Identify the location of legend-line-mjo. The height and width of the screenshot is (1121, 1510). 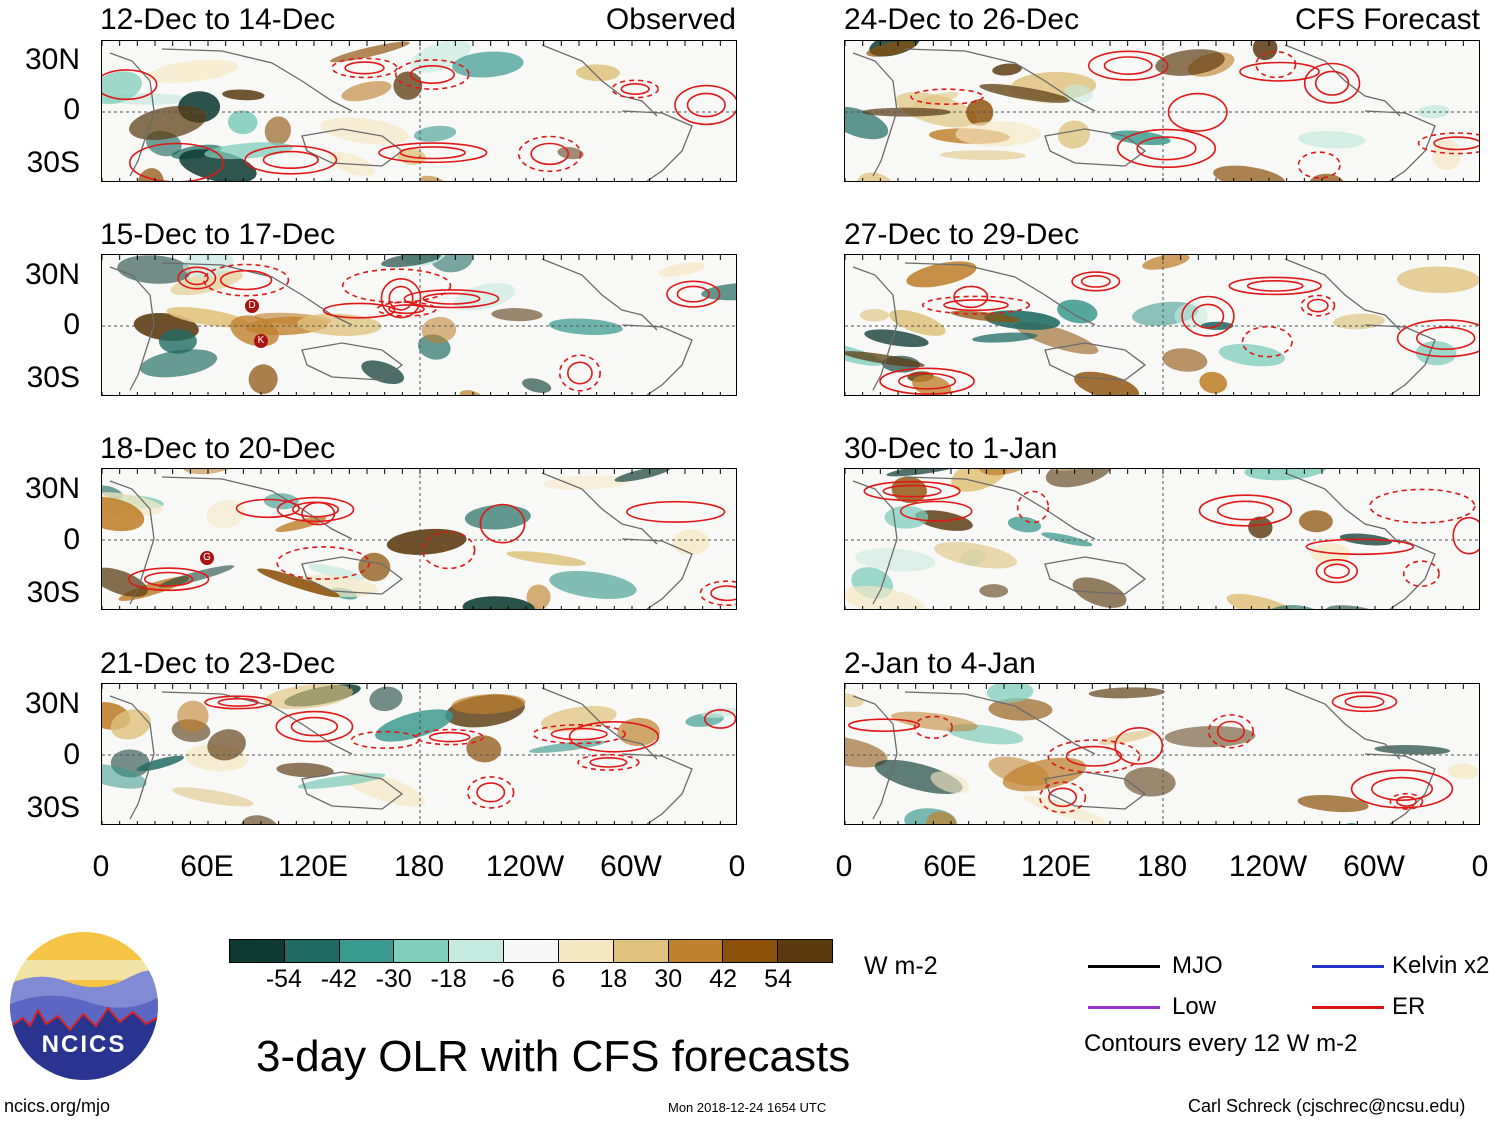
(1124, 966).